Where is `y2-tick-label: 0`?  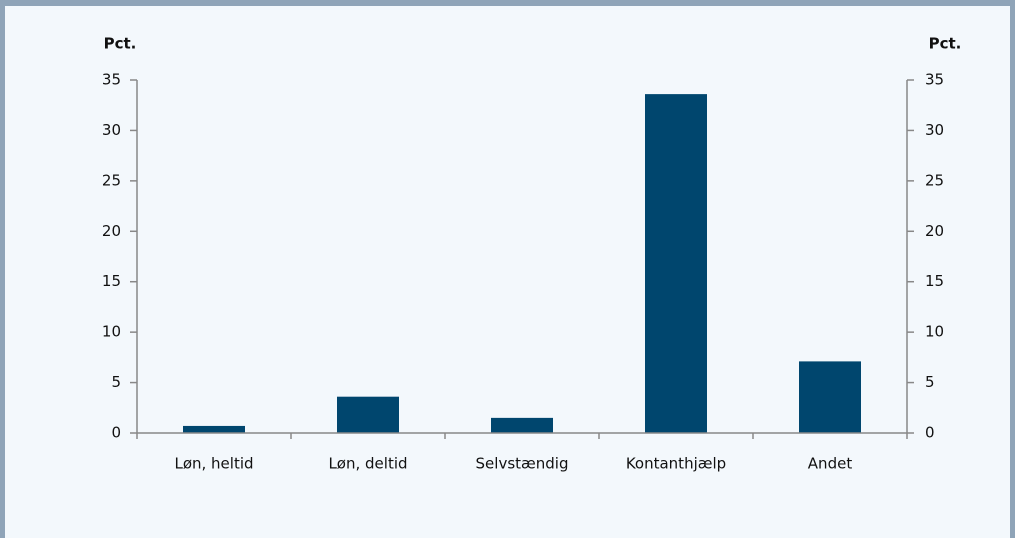
y2-tick-label: 0 is located at coordinates (930, 433).